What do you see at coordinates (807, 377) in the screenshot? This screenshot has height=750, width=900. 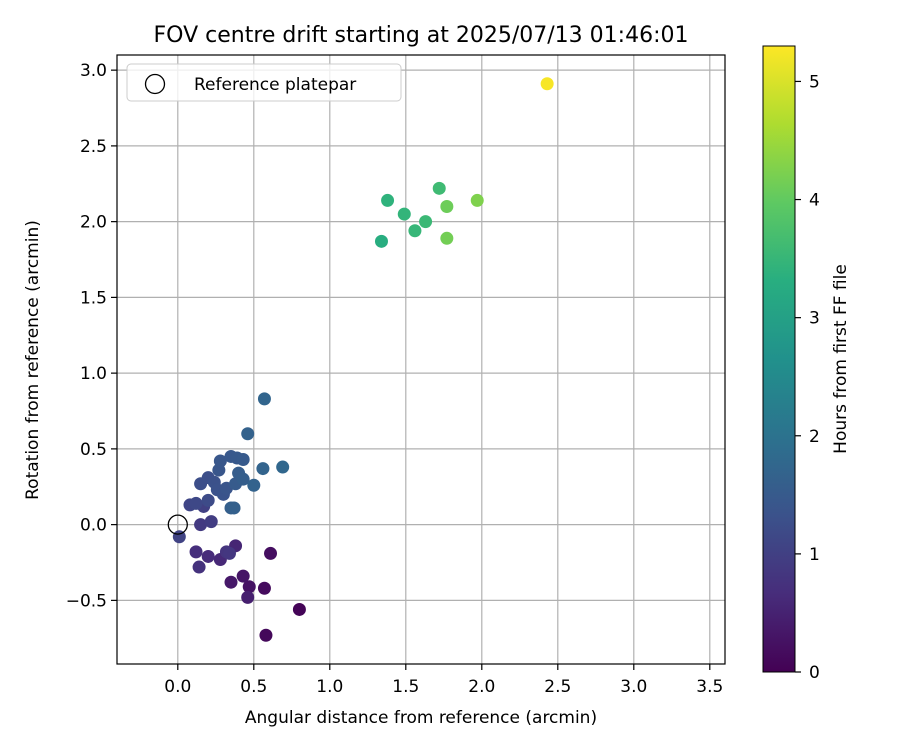 I see `colorbar-ticks: 0 1 2 3 4 5` at bounding box center [807, 377].